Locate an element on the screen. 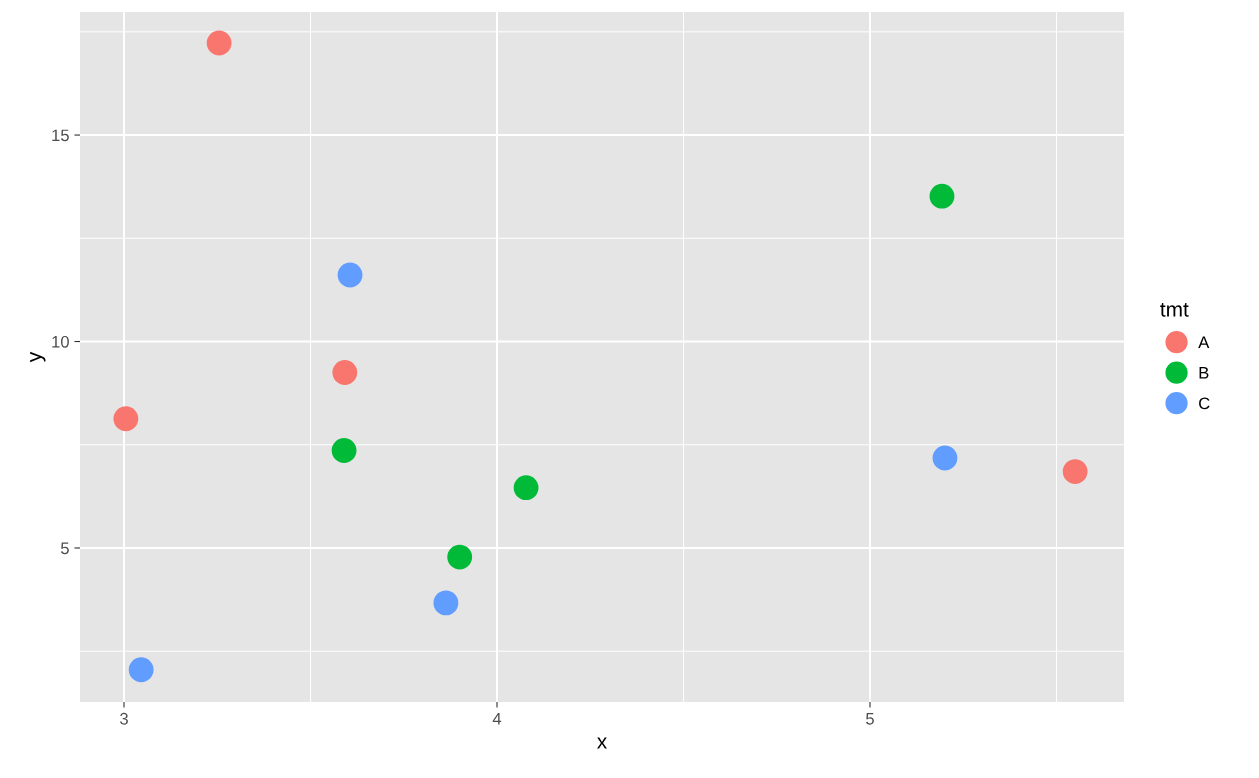  x-axis-title: x is located at coordinates (602, 743).